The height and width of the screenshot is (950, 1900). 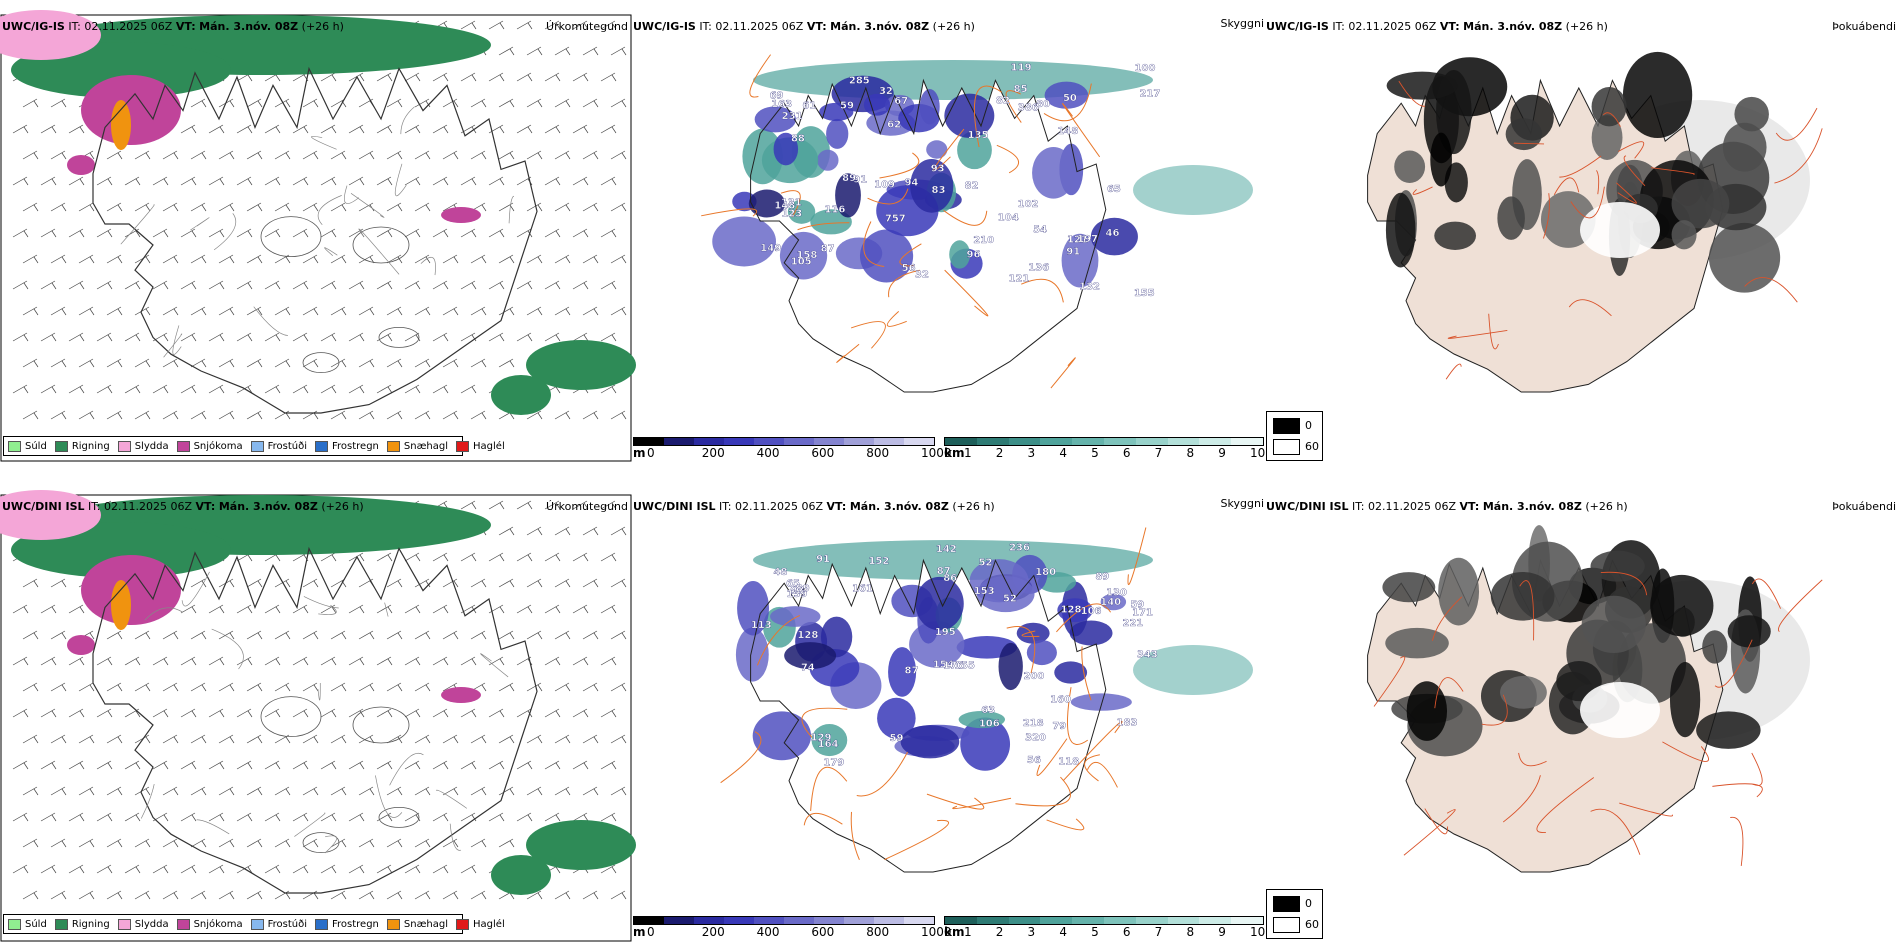 I want to click on fog-indicator-map, so click(x=1595, y=222).